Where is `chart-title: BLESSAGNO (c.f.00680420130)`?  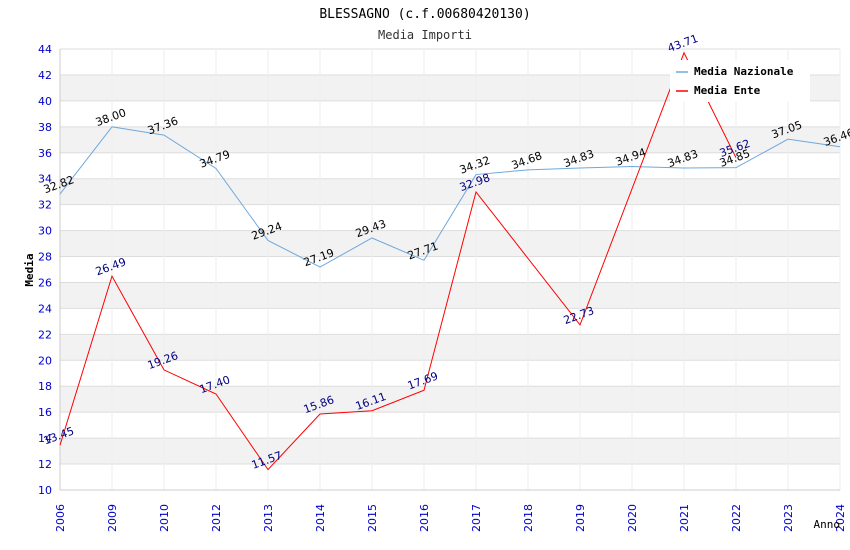 chart-title: BLESSAGNO (c.f.00680420130) is located at coordinates (424, 14).